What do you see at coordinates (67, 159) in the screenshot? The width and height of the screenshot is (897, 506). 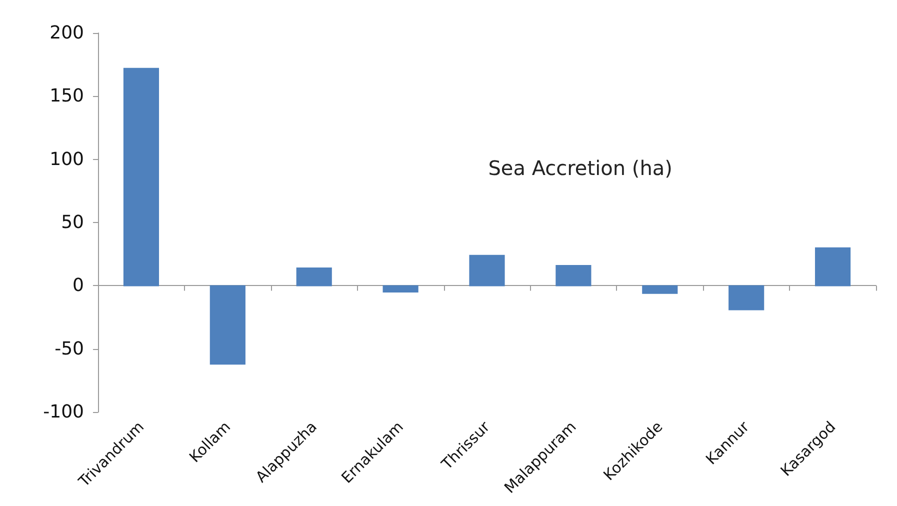 I see `y-tick-label: 100` at bounding box center [67, 159].